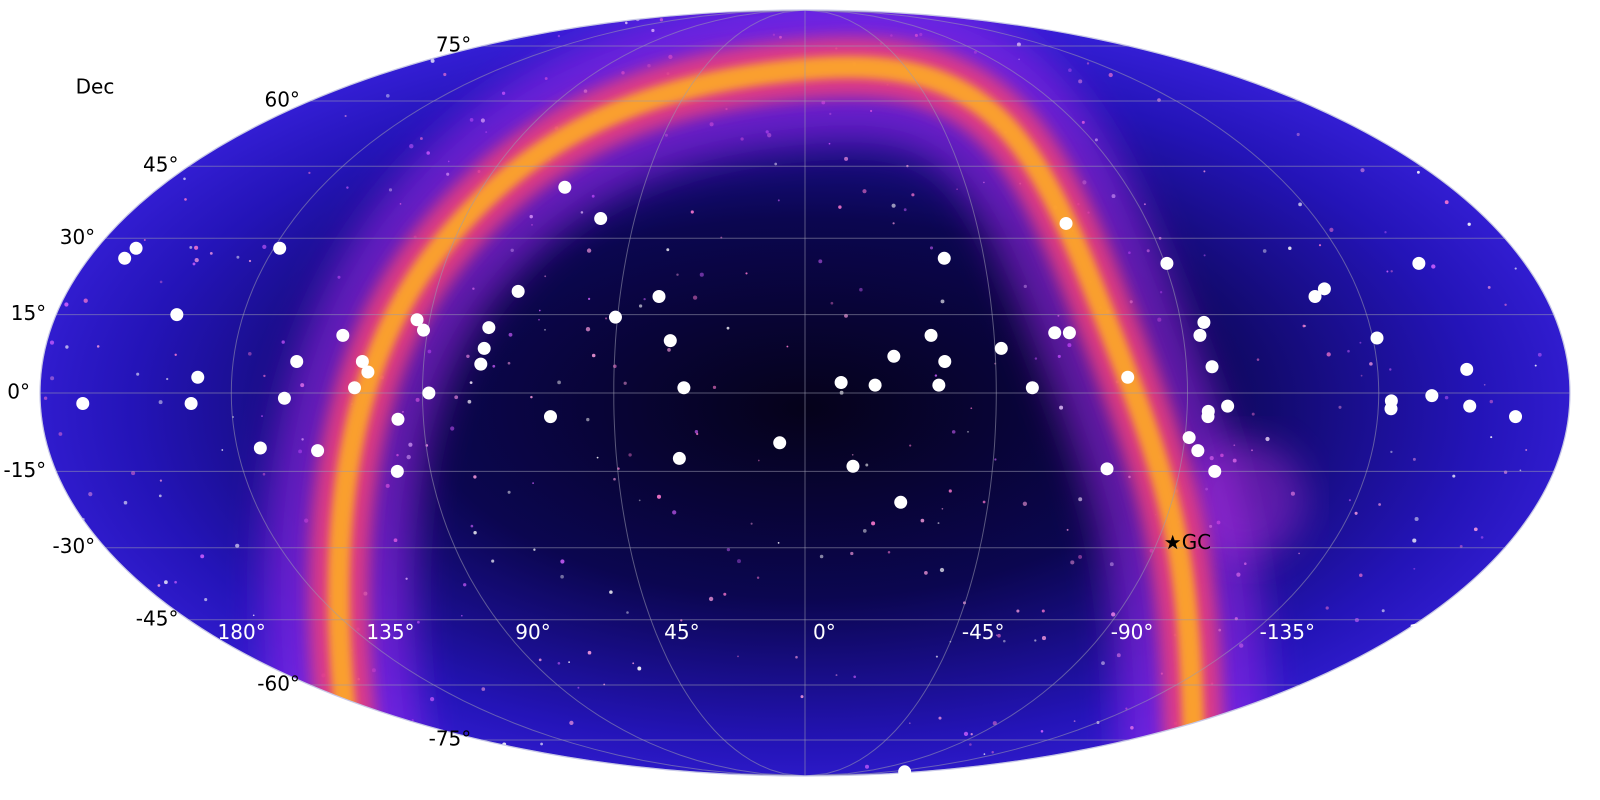 The image size is (1600, 800). What do you see at coordinates (77, 237) in the screenshot?
I see `y-tick-label: 30°` at bounding box center [77, 237].